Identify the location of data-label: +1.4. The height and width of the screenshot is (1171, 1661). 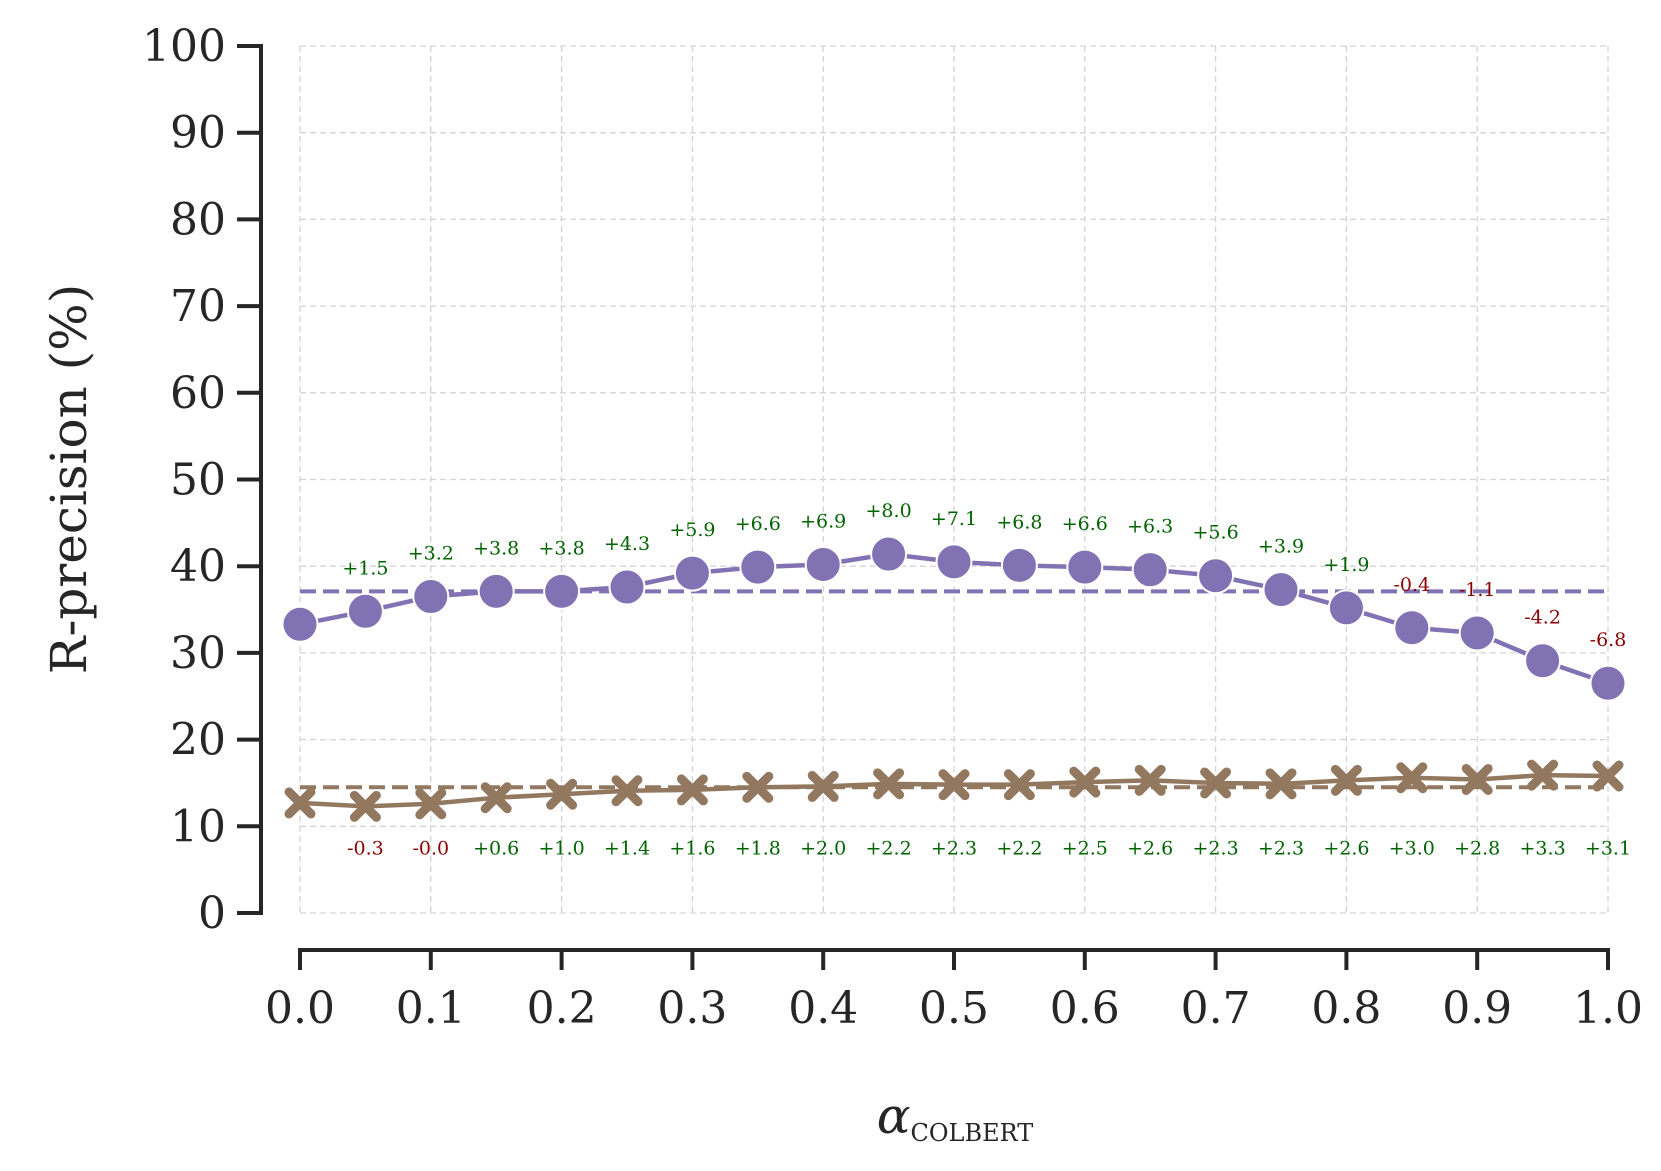
(627, 848).